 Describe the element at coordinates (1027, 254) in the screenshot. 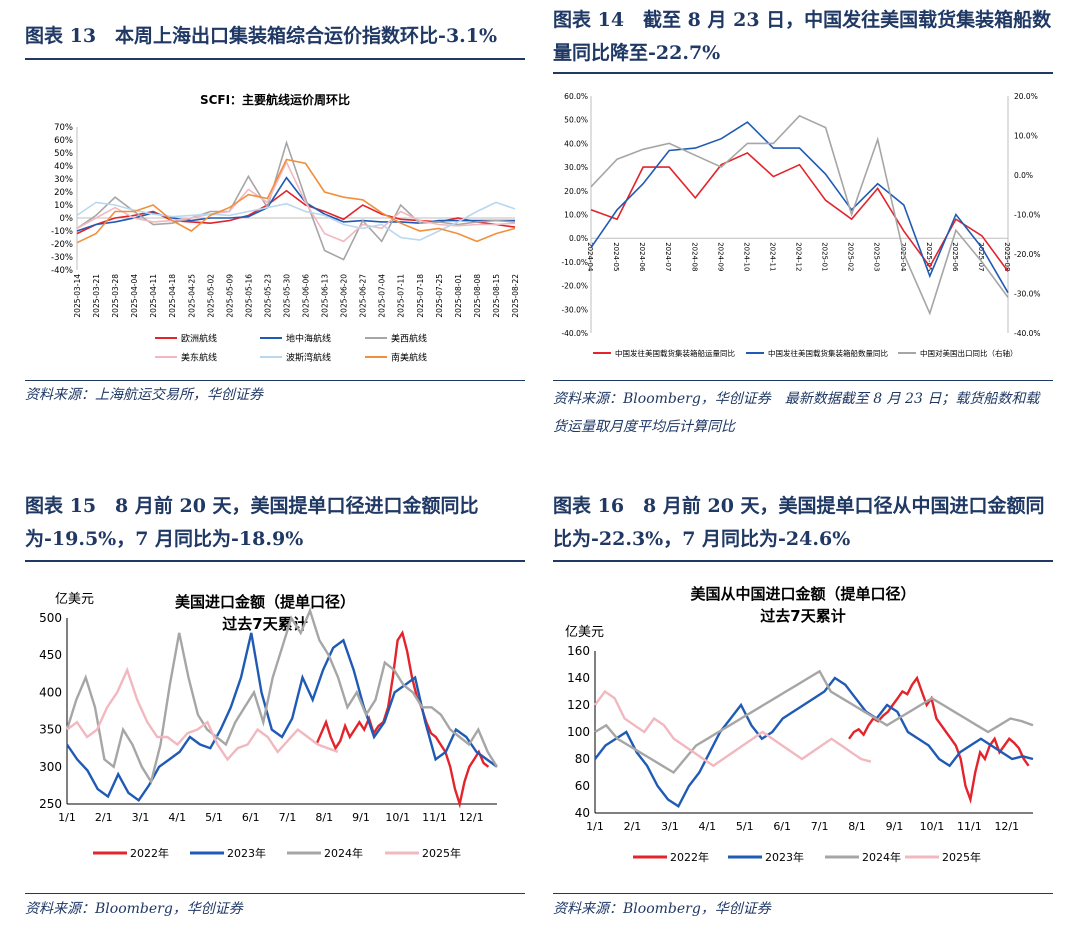

I see `y-right-tick-label: -20.0%` at that location.